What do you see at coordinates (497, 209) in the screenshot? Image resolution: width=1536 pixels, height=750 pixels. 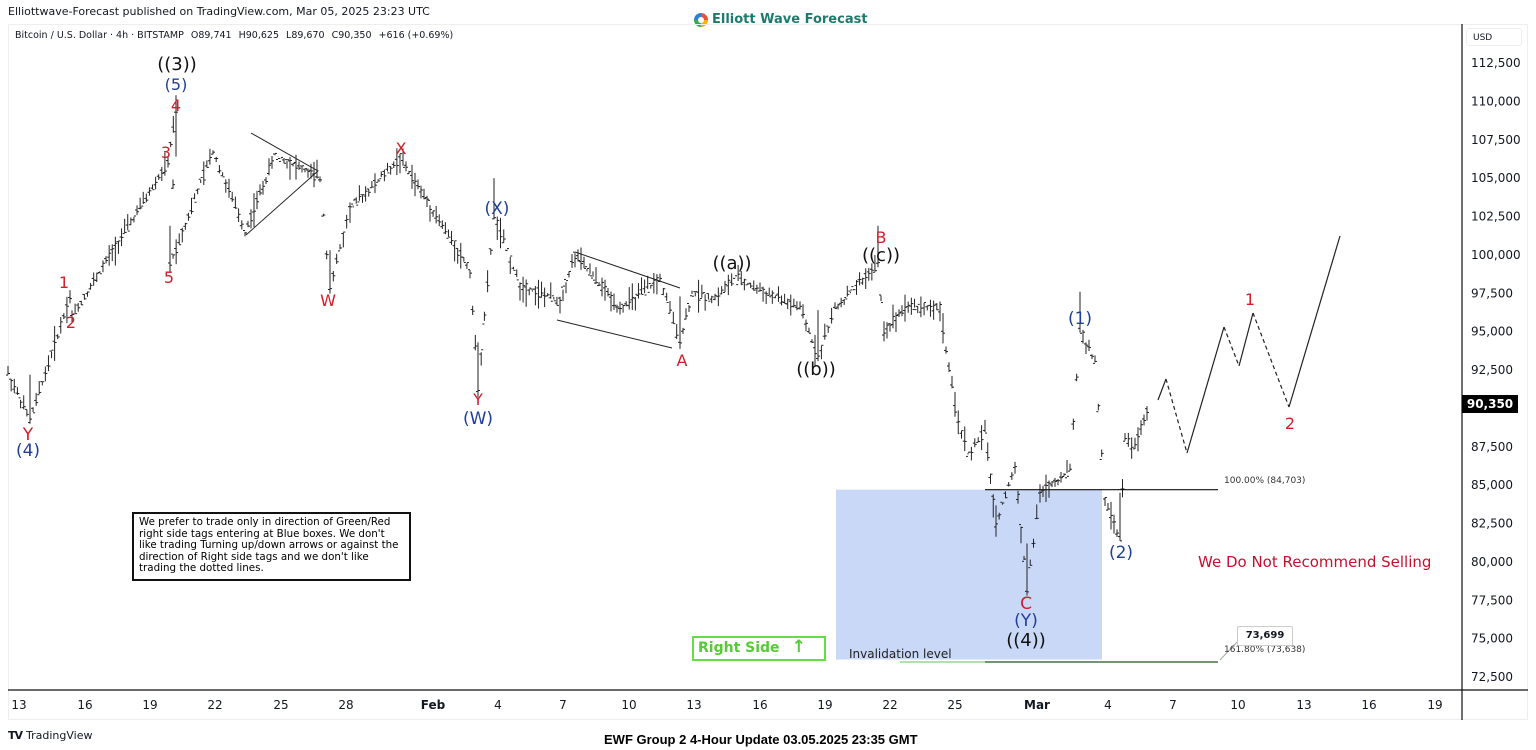 I see `wave-label: (X)` at bounding box center [497, 209].